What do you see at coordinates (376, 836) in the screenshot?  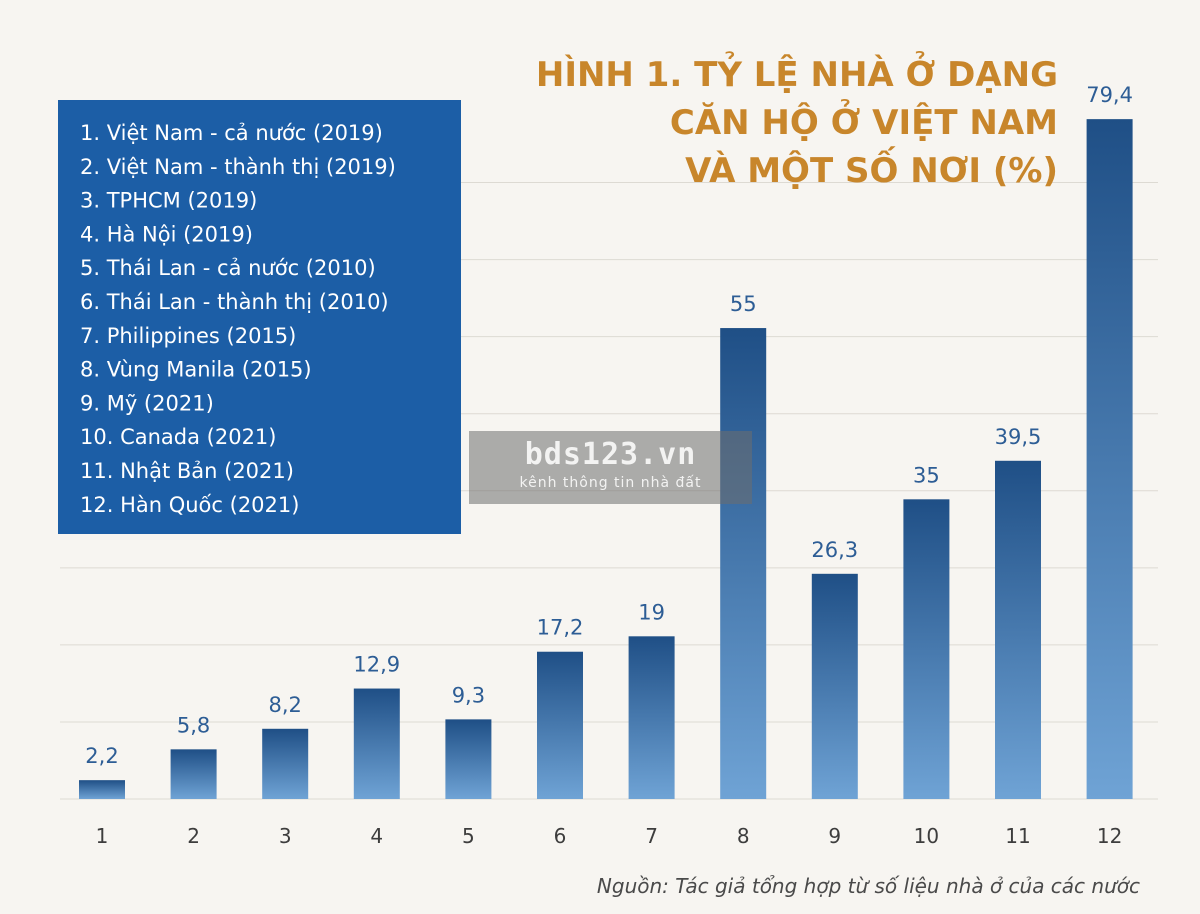 I see `x-tick-4: 4` at bounding box center [376, 836].